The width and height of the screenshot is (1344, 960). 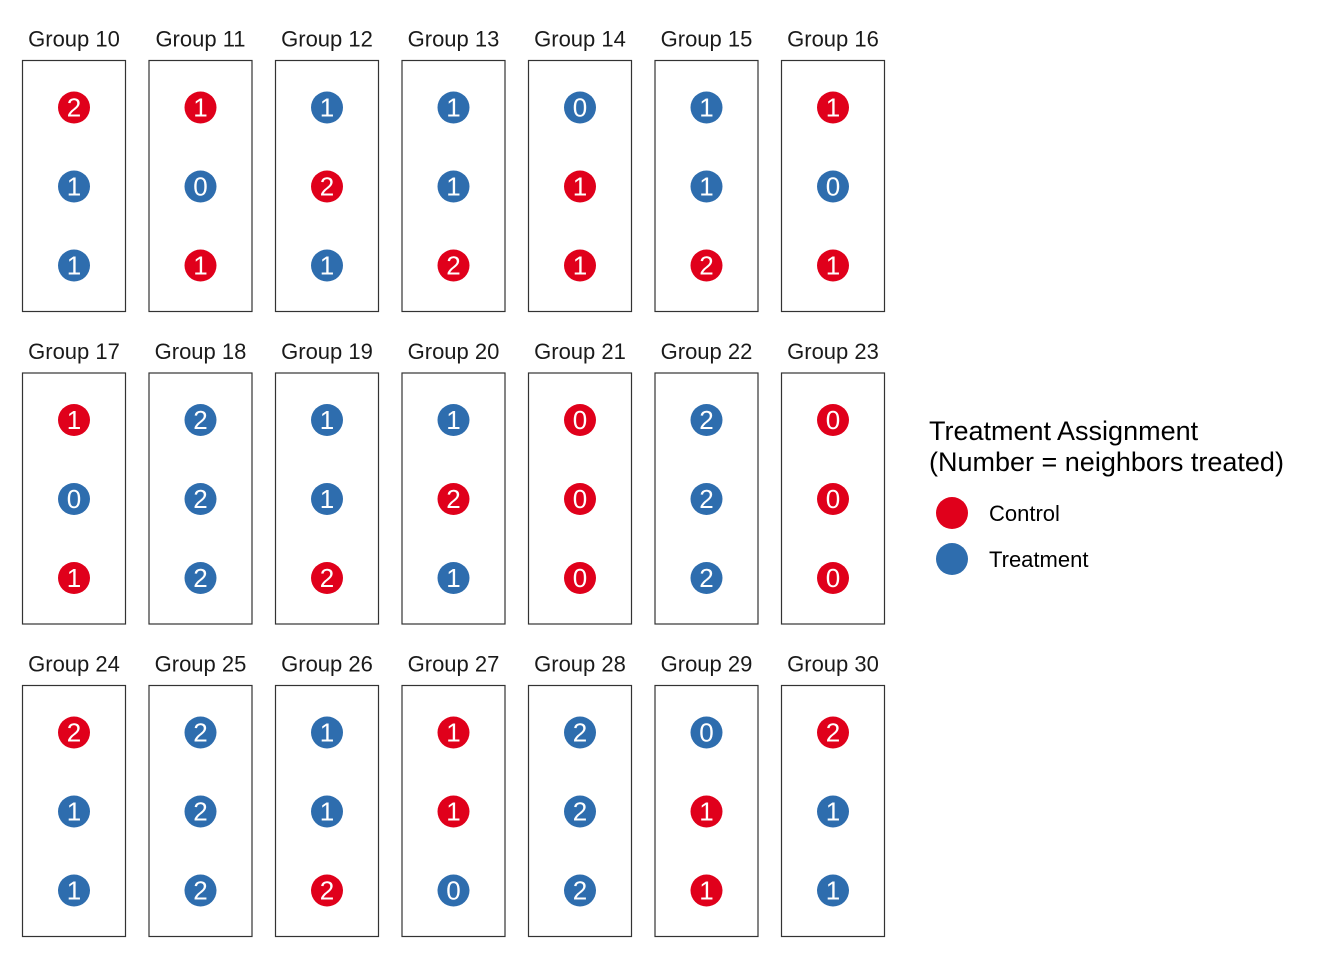 I want to click on facet-panel: Group 27 1 1 0, so click(x=453, y=795).